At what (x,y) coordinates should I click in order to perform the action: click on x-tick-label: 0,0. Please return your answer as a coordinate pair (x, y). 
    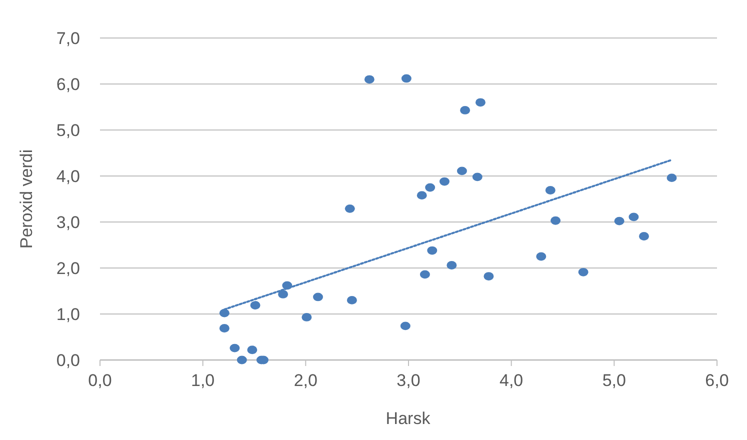
    Looking at the image, I should click on (100, 380).